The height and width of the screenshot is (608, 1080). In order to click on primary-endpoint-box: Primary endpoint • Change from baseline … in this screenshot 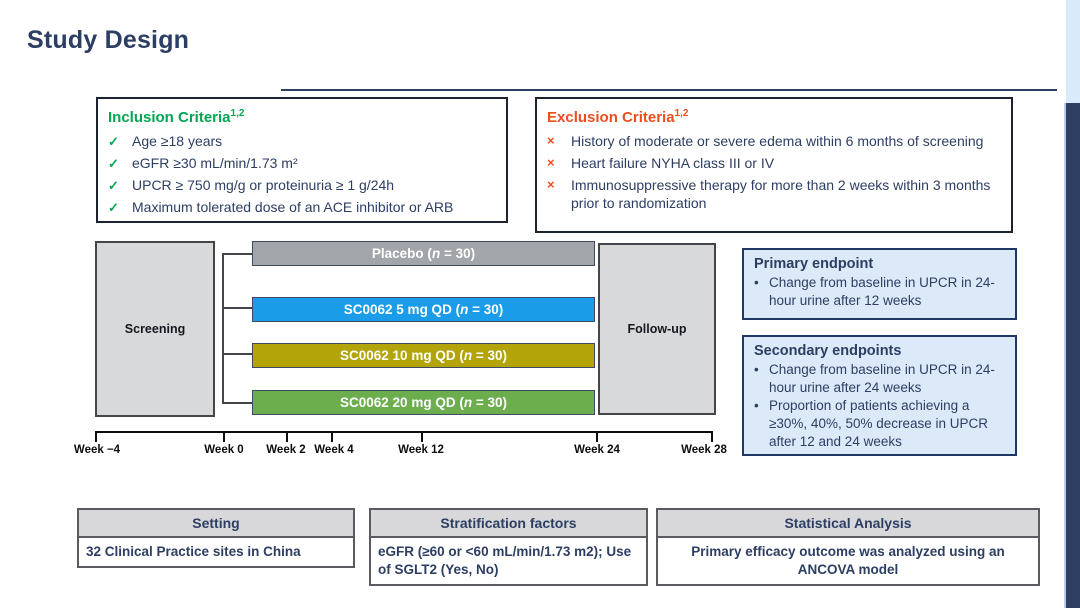, I will do `click(879, 284)`.